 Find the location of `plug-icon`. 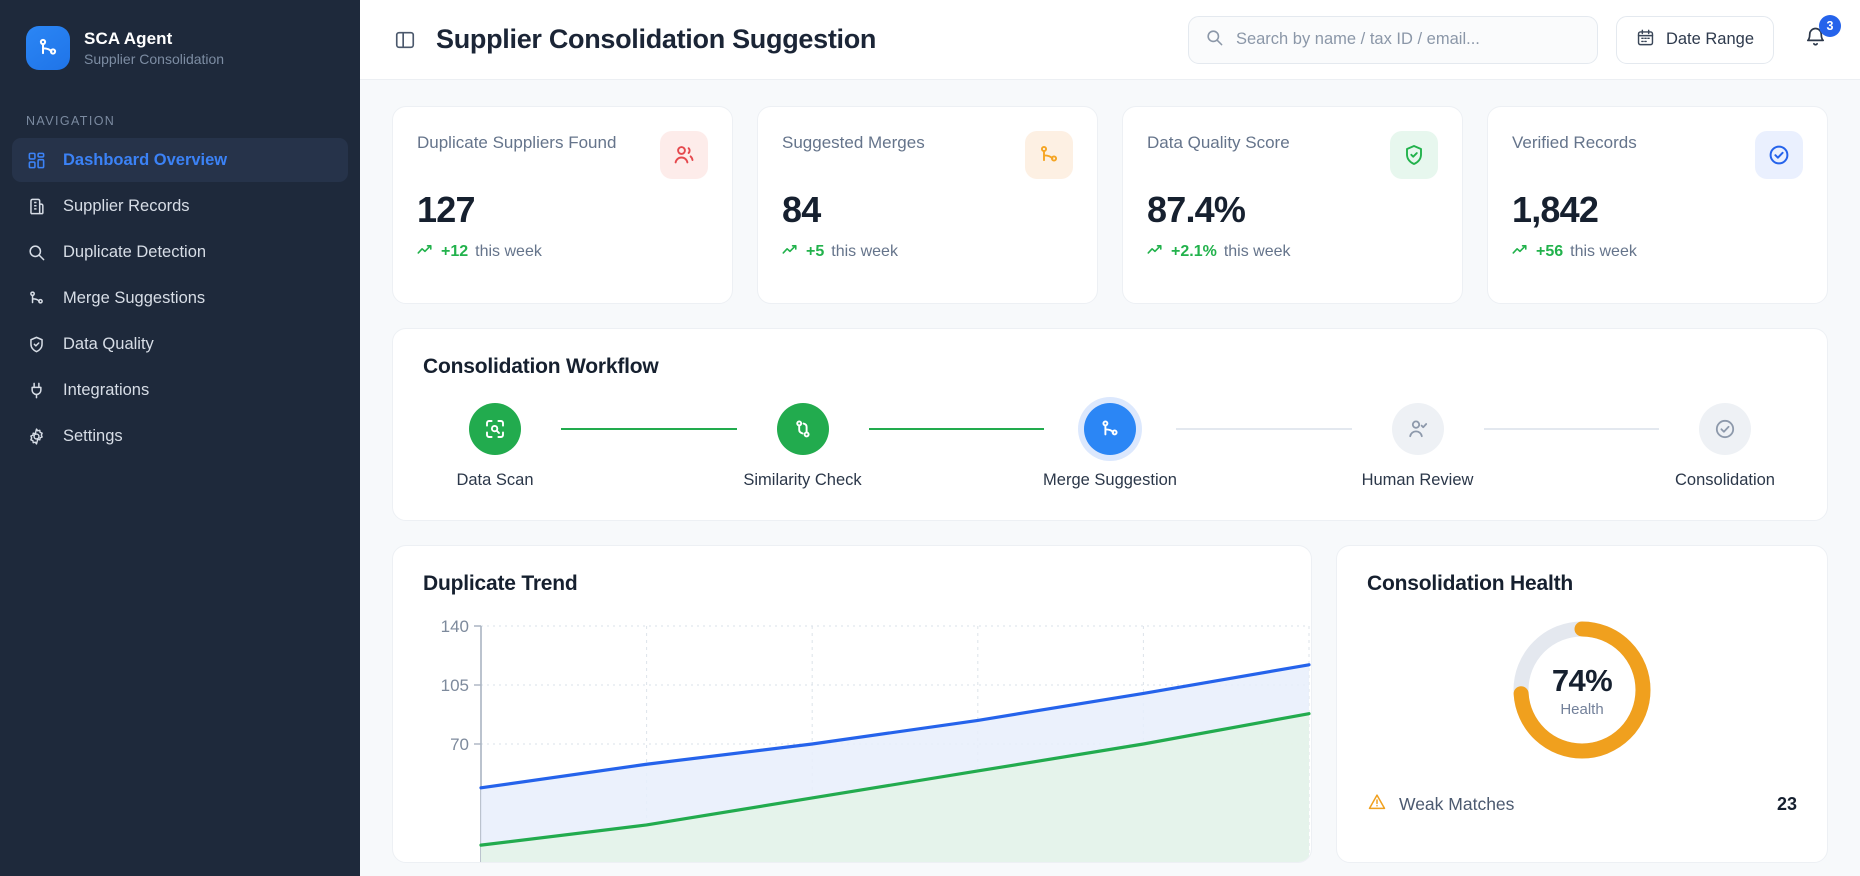

plug-icon is located at coordinates (36, 390).